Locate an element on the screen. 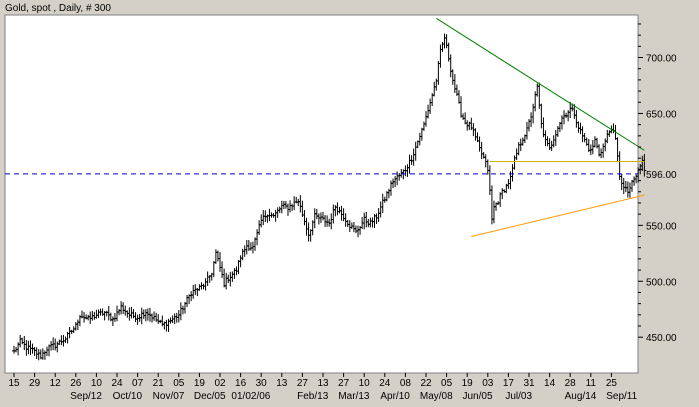 This screenshot has width=699, height=407. x-month-label: Mar/13 is located at coordinates (354, 396).